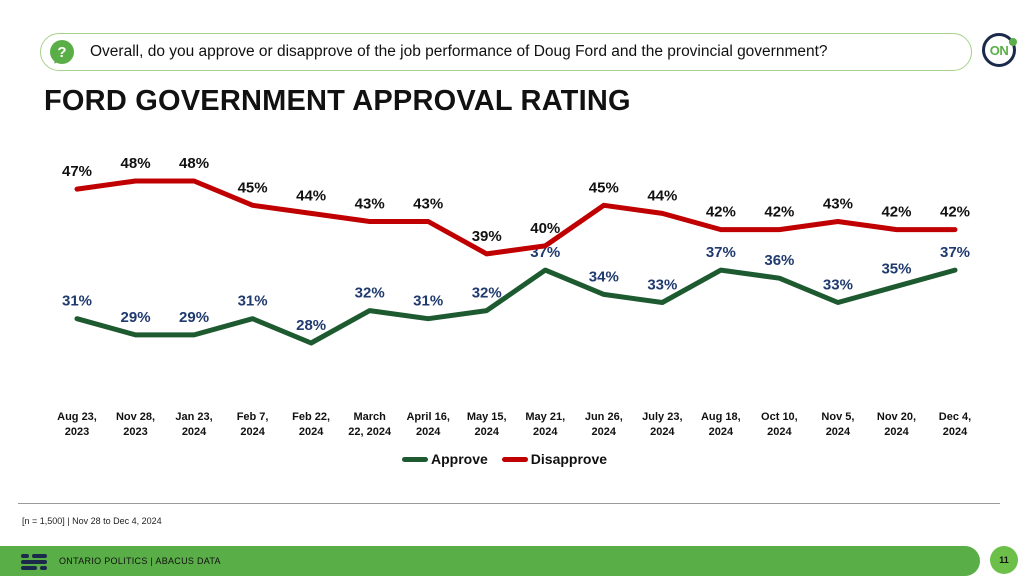 The width and height of the screenshot is (1024, 576). What do you see at coordinates (896, 268) in the screenshot?
I see `data-label-approve-14: 35%` at bounding box center [896, 268].